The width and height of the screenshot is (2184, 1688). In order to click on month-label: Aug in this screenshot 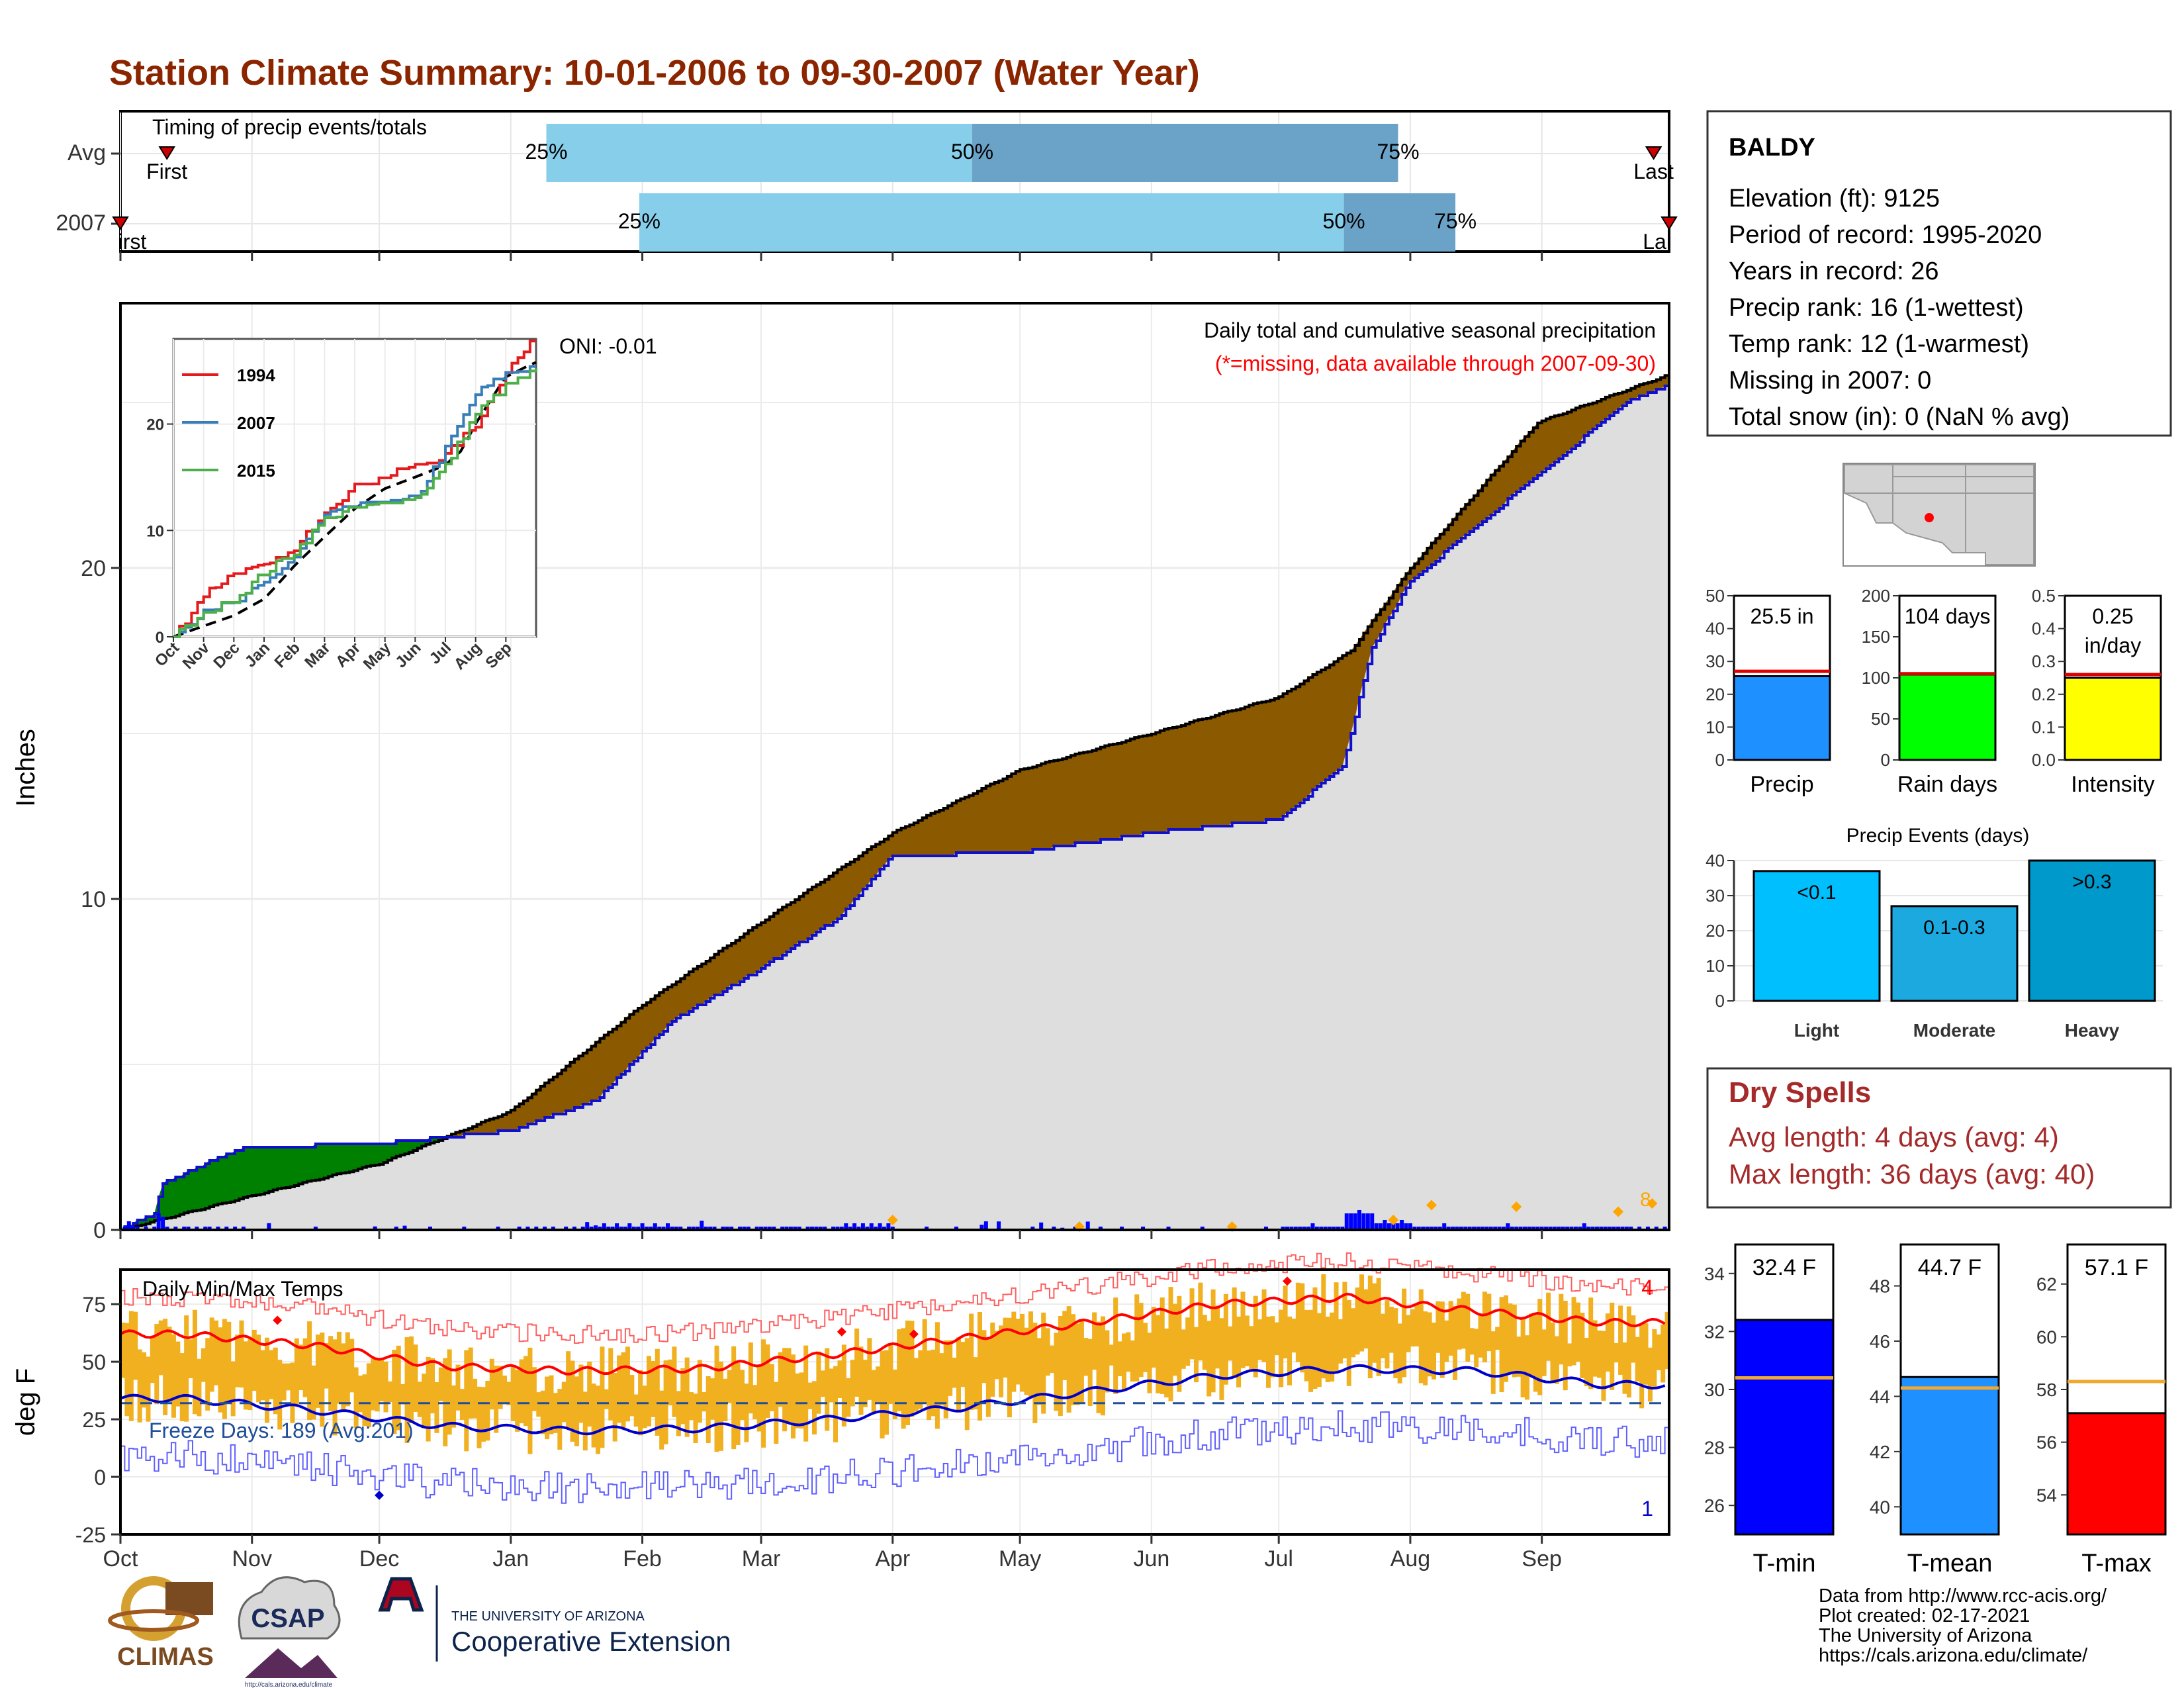, I will do `click(1410, 1558)`.